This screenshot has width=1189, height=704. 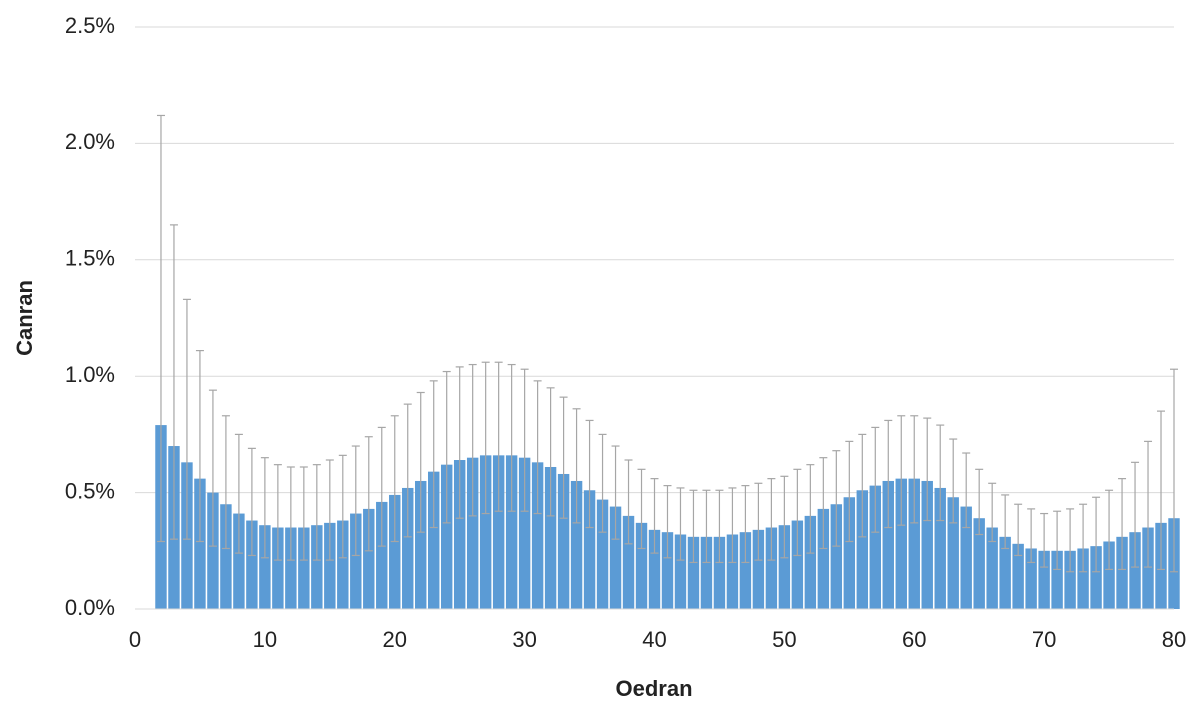 I want to click on y-tick-label: 0.5%, so click(x=90, y=490).